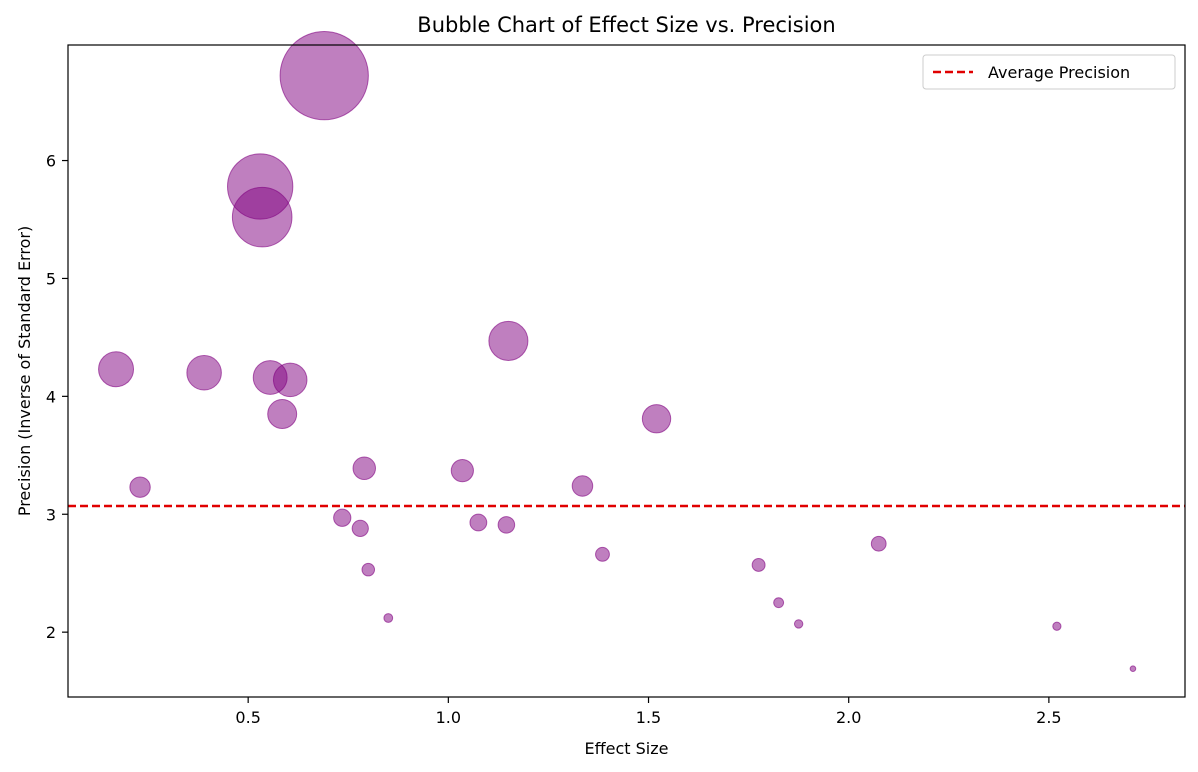 The width and height of the screenshot is (1198, 772). Describe the element at coordinates (848, 717) in the screenshot. I see `x-tick-label: 2.0` at that location.